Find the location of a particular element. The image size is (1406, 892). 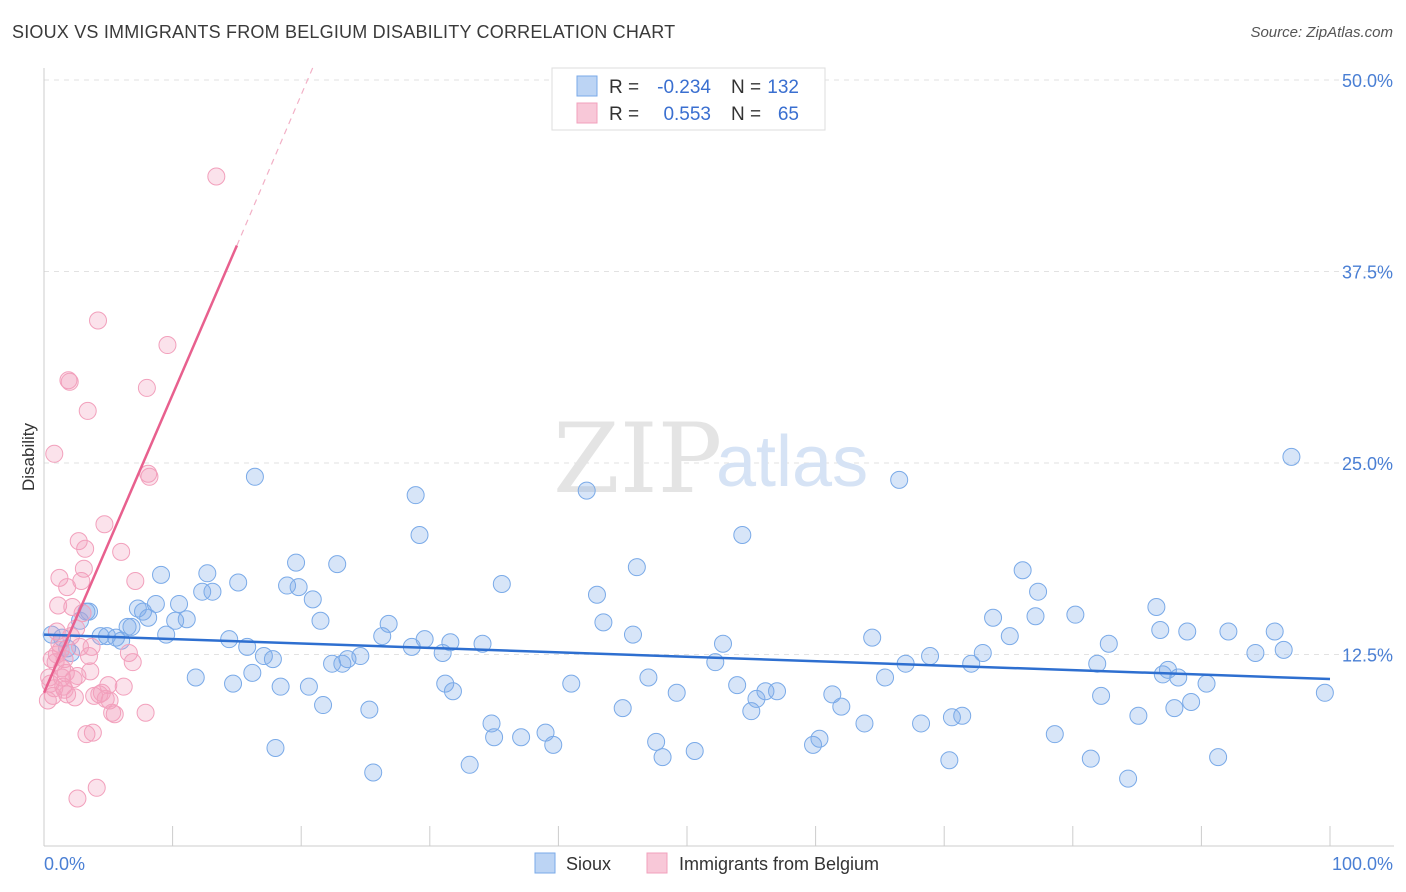

legend-r-value-belgium: 0.553 is located at coordinates (687, 114).